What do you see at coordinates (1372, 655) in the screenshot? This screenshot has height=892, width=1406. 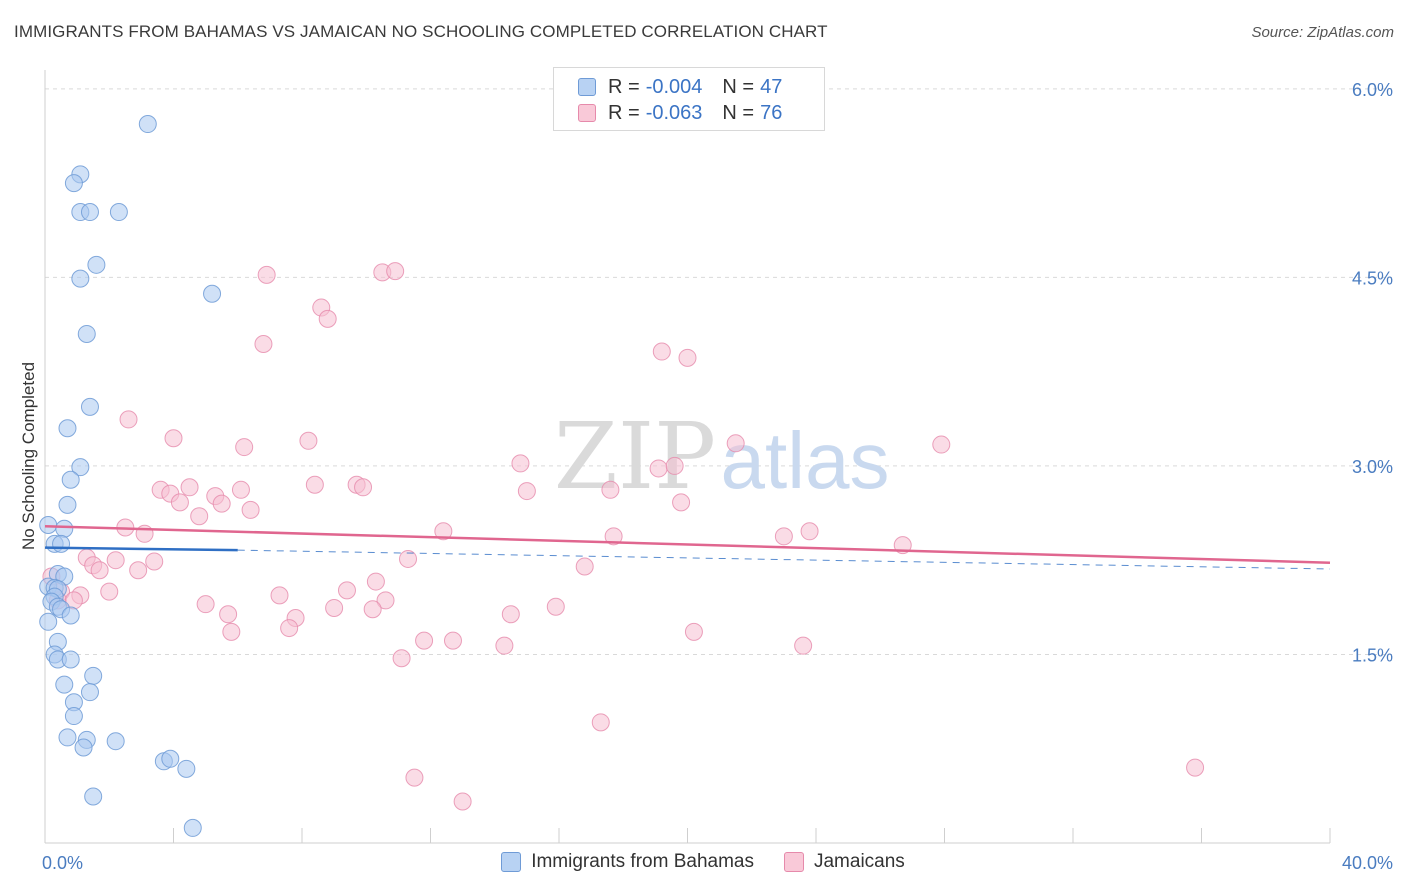 I see `y-tick-label: 1.5%` at bounding box center [1372, 655].